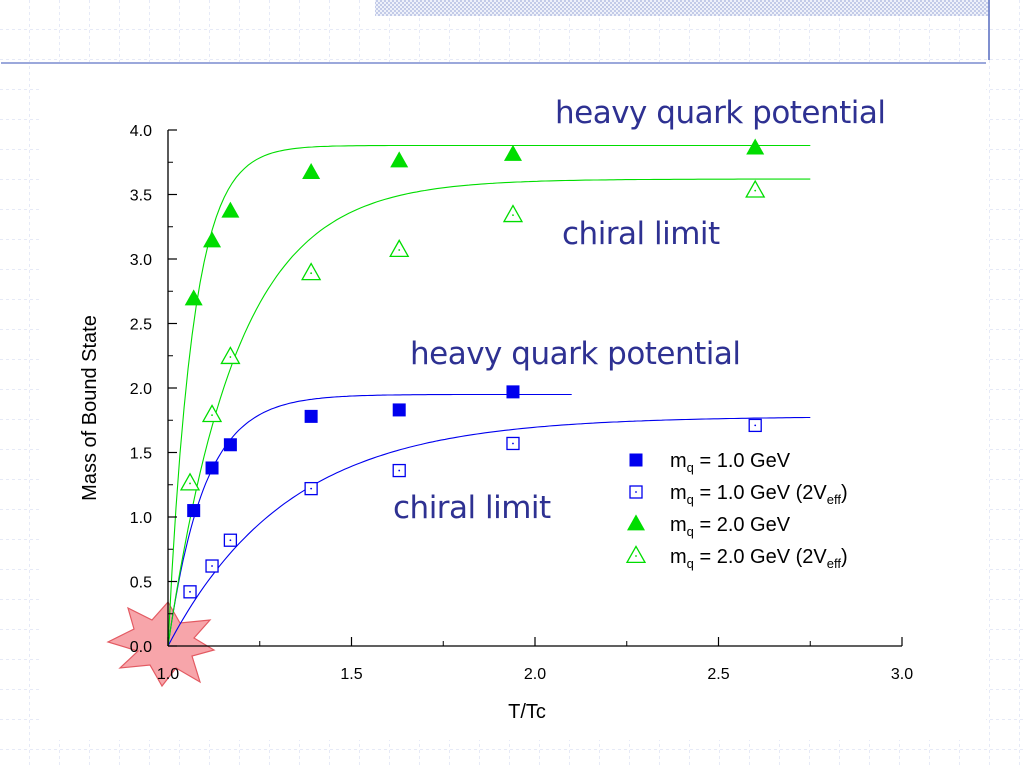 This screenshot has width=1024, height=768. I want to click on y-tick-label-1: 0.5, so click(141, 583).